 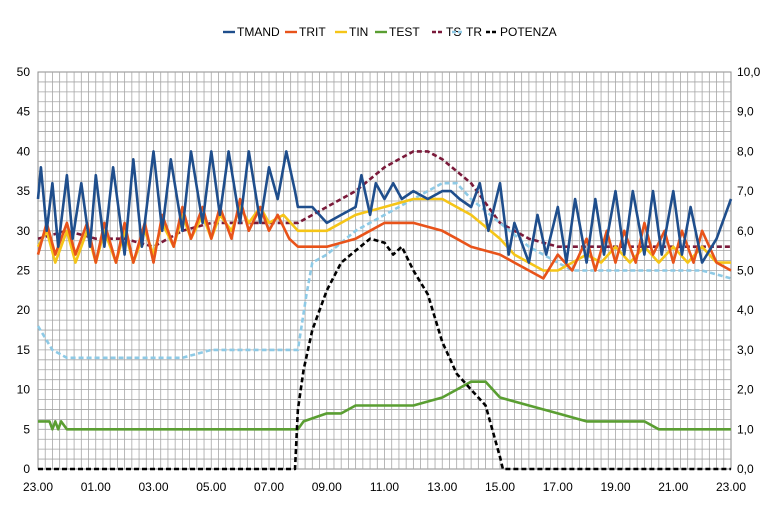 What do you see at coordinates (211, 487) in the screenshot?
I see `x-tick-label: 05.00` at bounding box center [211, 487].